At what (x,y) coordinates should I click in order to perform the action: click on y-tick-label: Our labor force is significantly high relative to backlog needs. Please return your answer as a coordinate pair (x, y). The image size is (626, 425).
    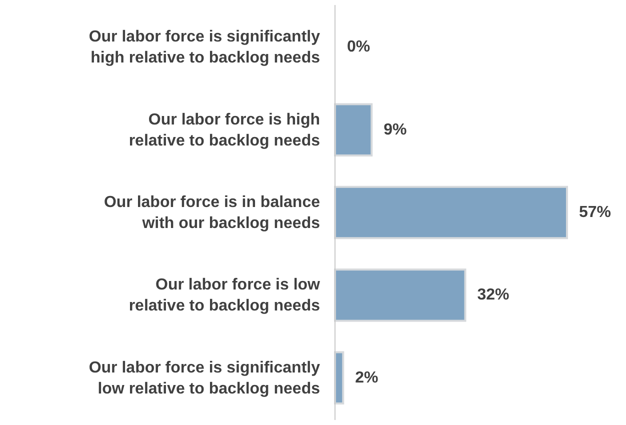
    Looking at the image, I should click on (204, 47).